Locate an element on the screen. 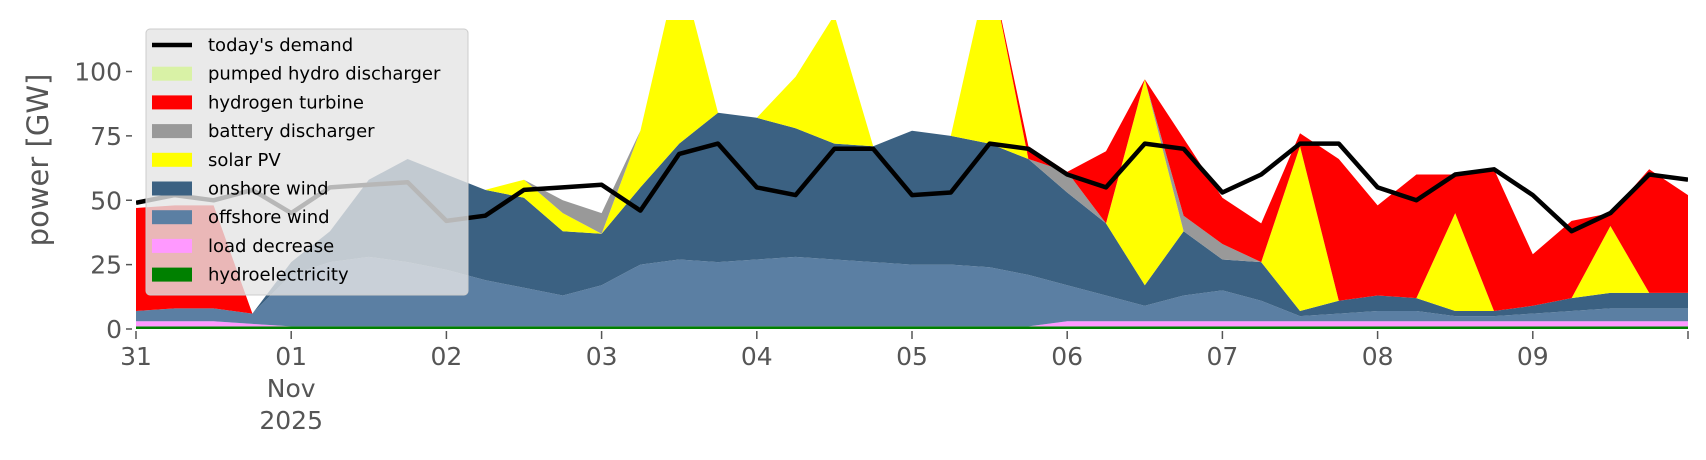  legend-entry: pumped hydro discharger is located at coordinates (324, 74).